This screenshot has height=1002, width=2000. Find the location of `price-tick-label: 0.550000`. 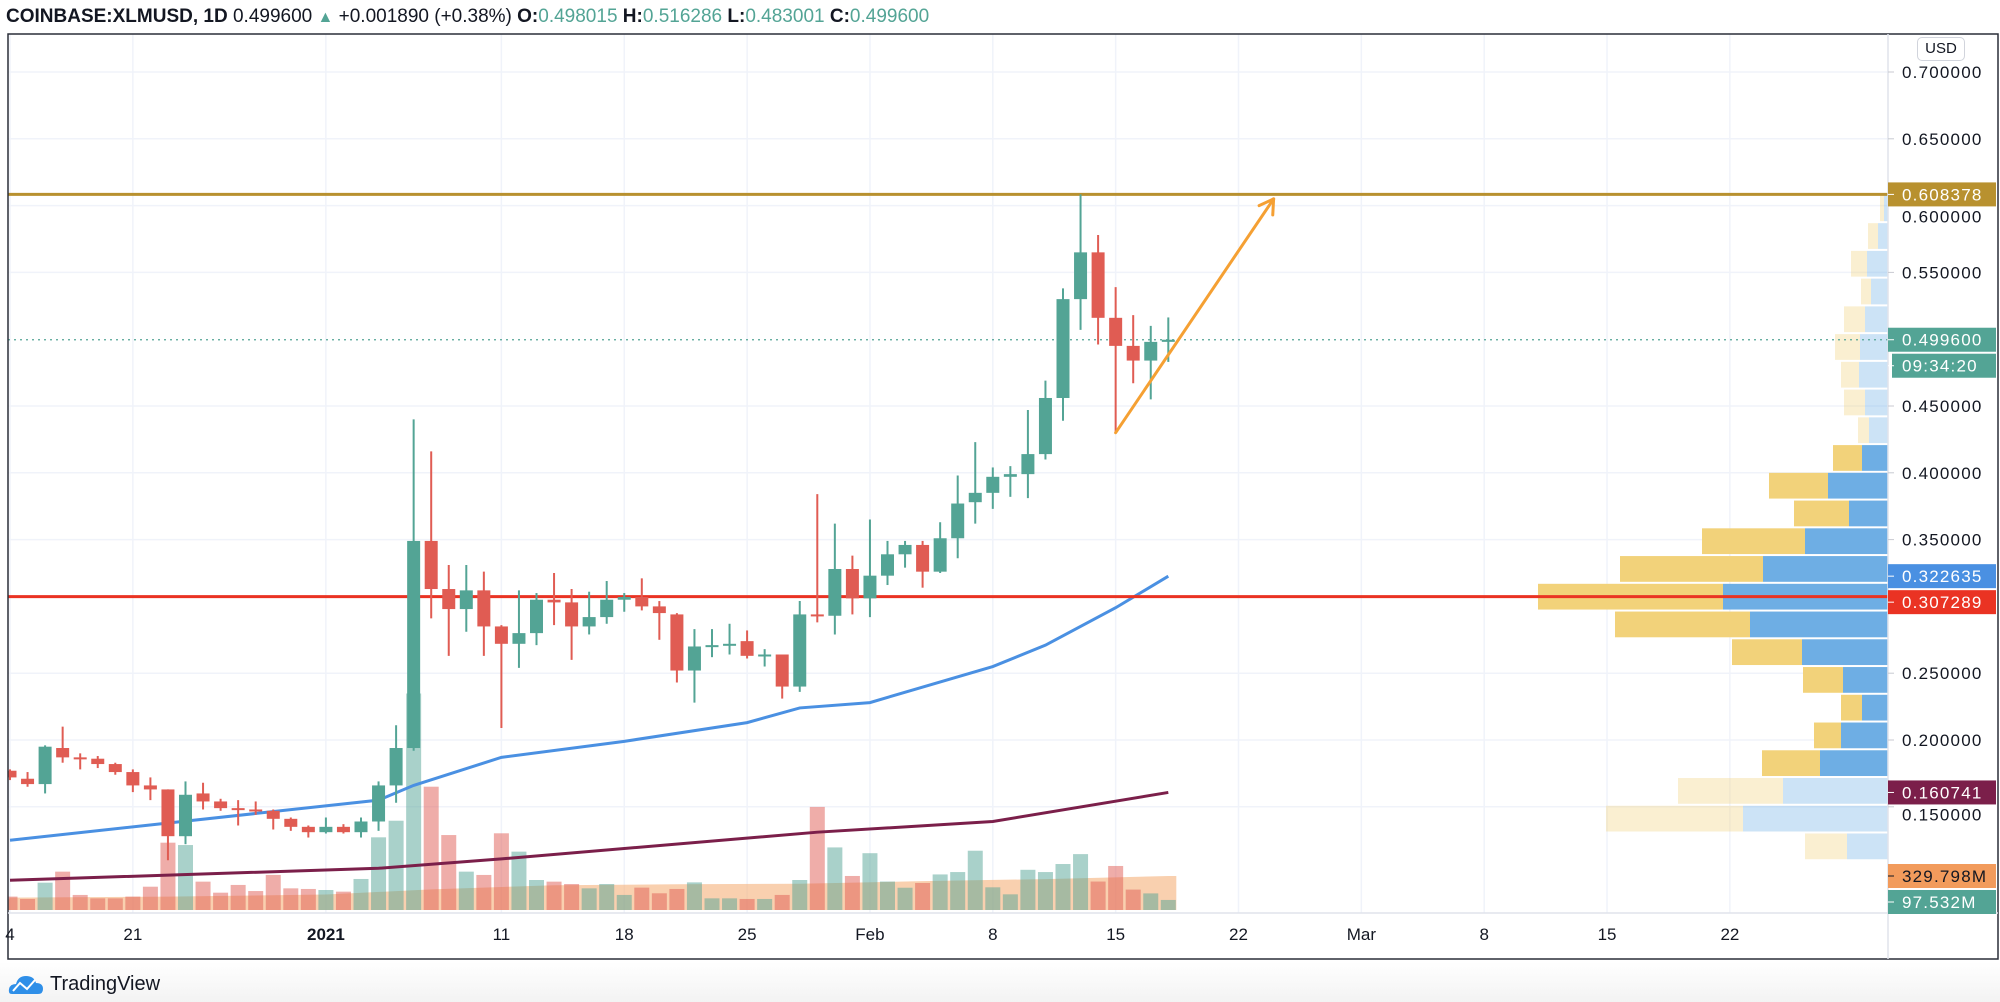

price-tick-label: 0.550000 is located at coordinates (1942, 272).